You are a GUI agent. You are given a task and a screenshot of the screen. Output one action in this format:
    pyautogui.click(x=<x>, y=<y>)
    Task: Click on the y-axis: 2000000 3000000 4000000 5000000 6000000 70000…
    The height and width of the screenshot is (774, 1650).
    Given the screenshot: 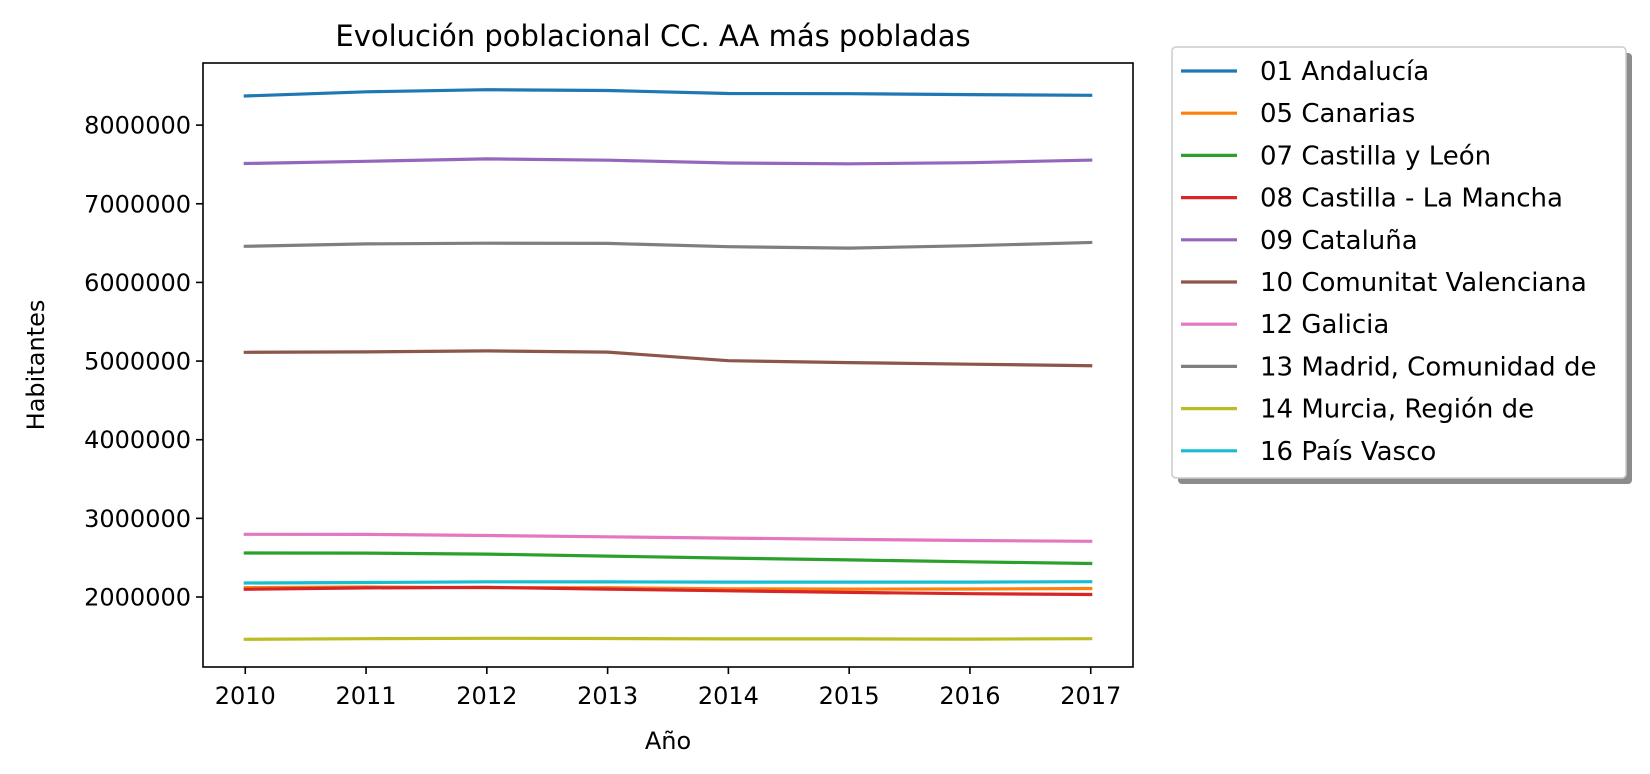 What is the action you would take?
    pyautogui.click(x=143, y=362)
    